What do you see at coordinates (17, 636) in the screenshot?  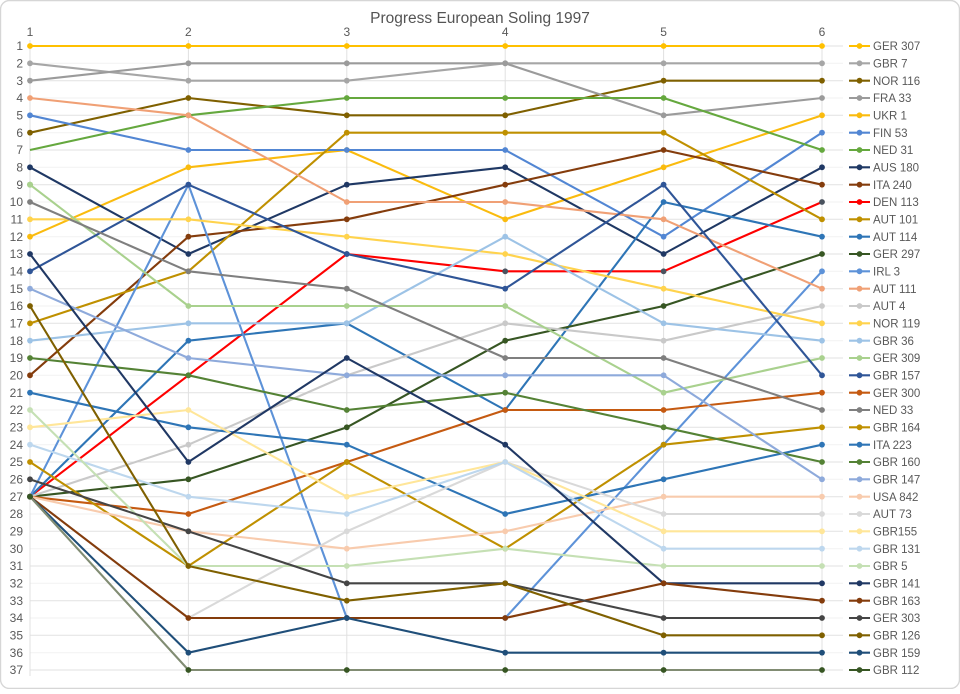 I see `svg-text: 35` at bounding box center [17, 636].